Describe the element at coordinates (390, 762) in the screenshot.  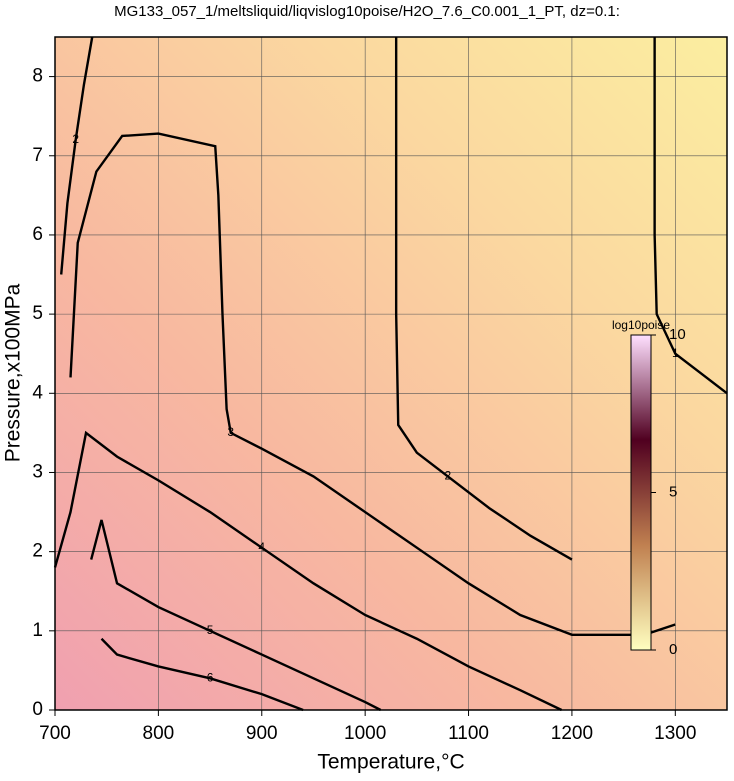
I see `x-axis-label: Temperature,°C` at that location.